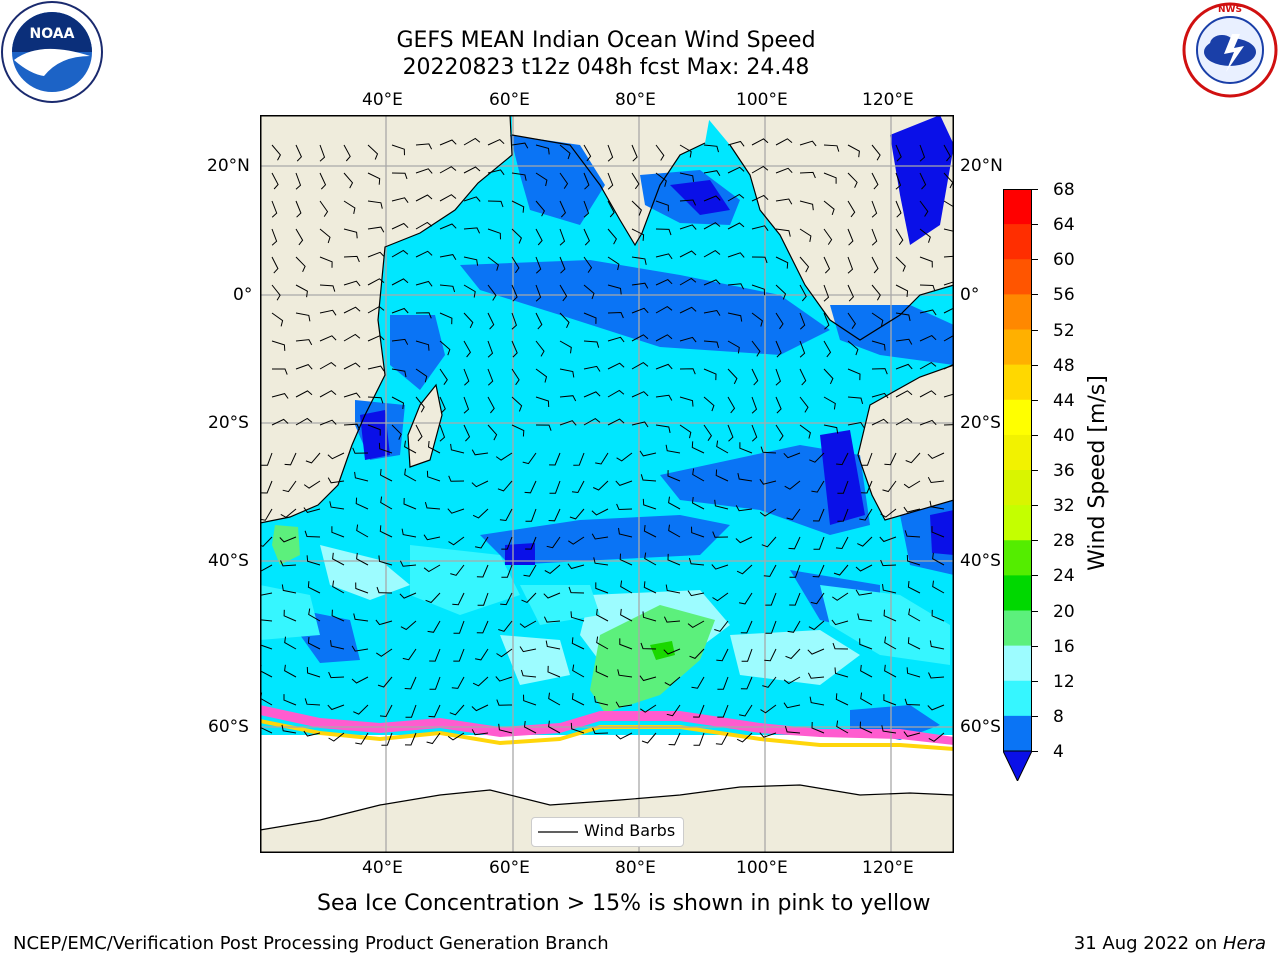 The width and height of the screenshot is (1280, 960). Describe the element at coordinates (762, 100) in the screenshot. I see `lon-top-label: 100°E` at that location.